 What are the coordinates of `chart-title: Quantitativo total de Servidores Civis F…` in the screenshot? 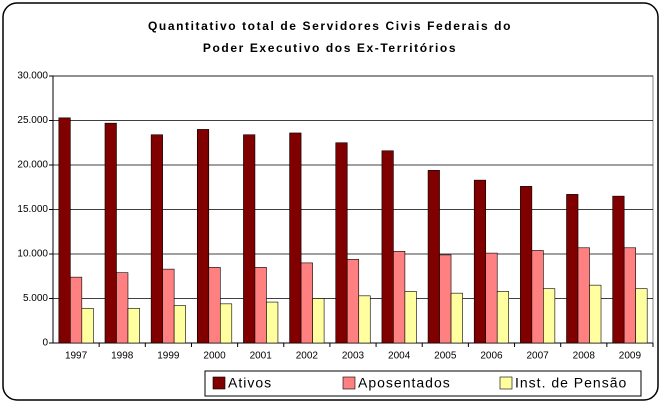 It's located at (330, 26).